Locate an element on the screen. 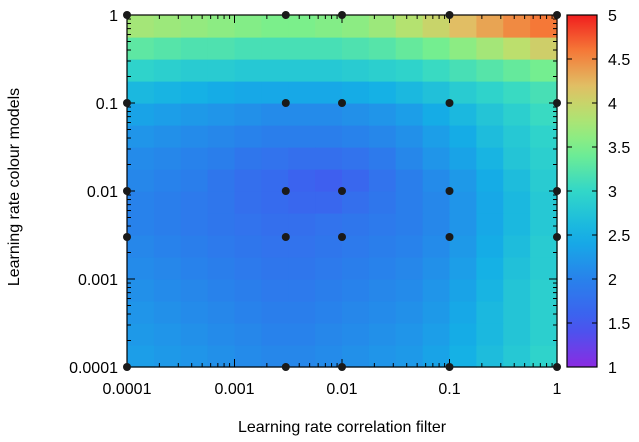 Image resolution: width=639 pixels, height=442 pixels. x-tick-label: 0.1 is located at coordinates (449, 389).